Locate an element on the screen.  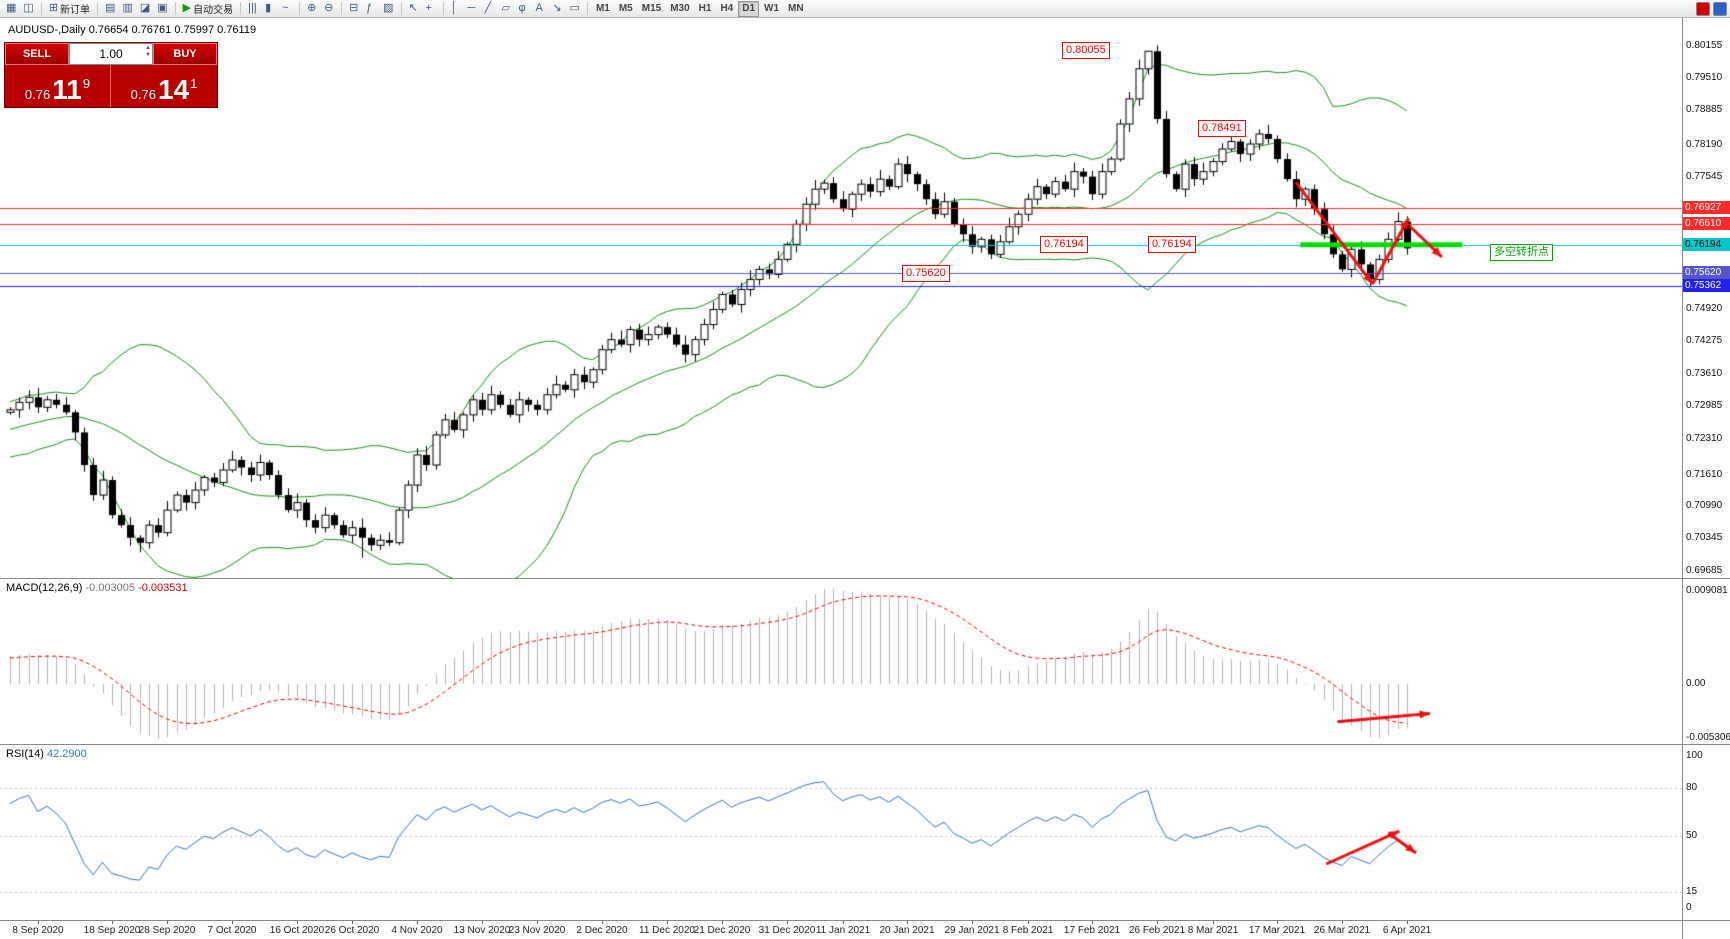
price-label-support-1: 0.76194 is located at coordinates (1064, 244).